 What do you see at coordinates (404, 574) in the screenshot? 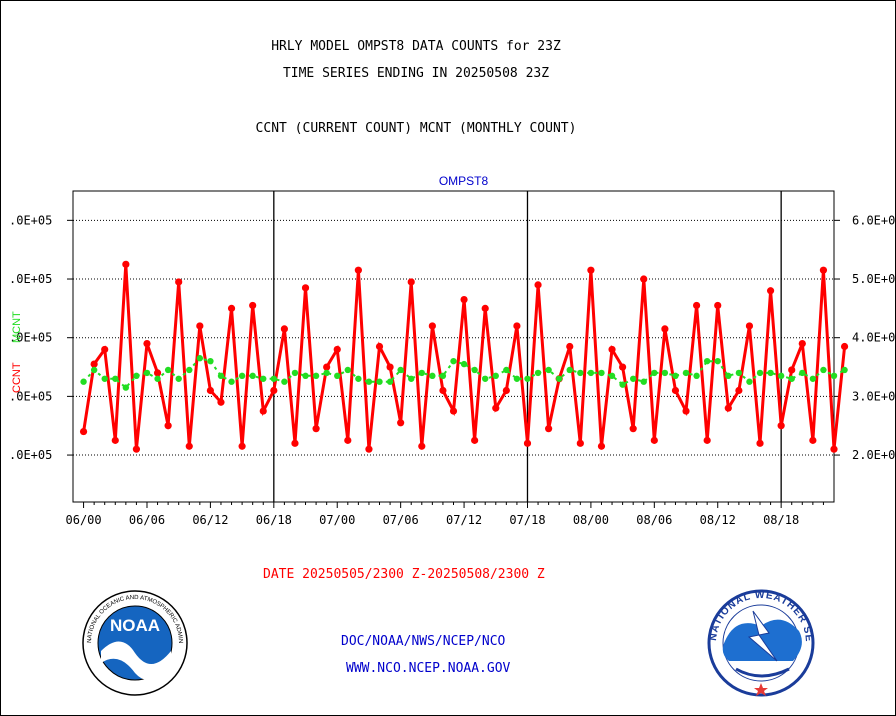
I see `date-range-label: DATE 20250505/2300 Z-20250508/2300 Z` at bounding box center [404, 574].